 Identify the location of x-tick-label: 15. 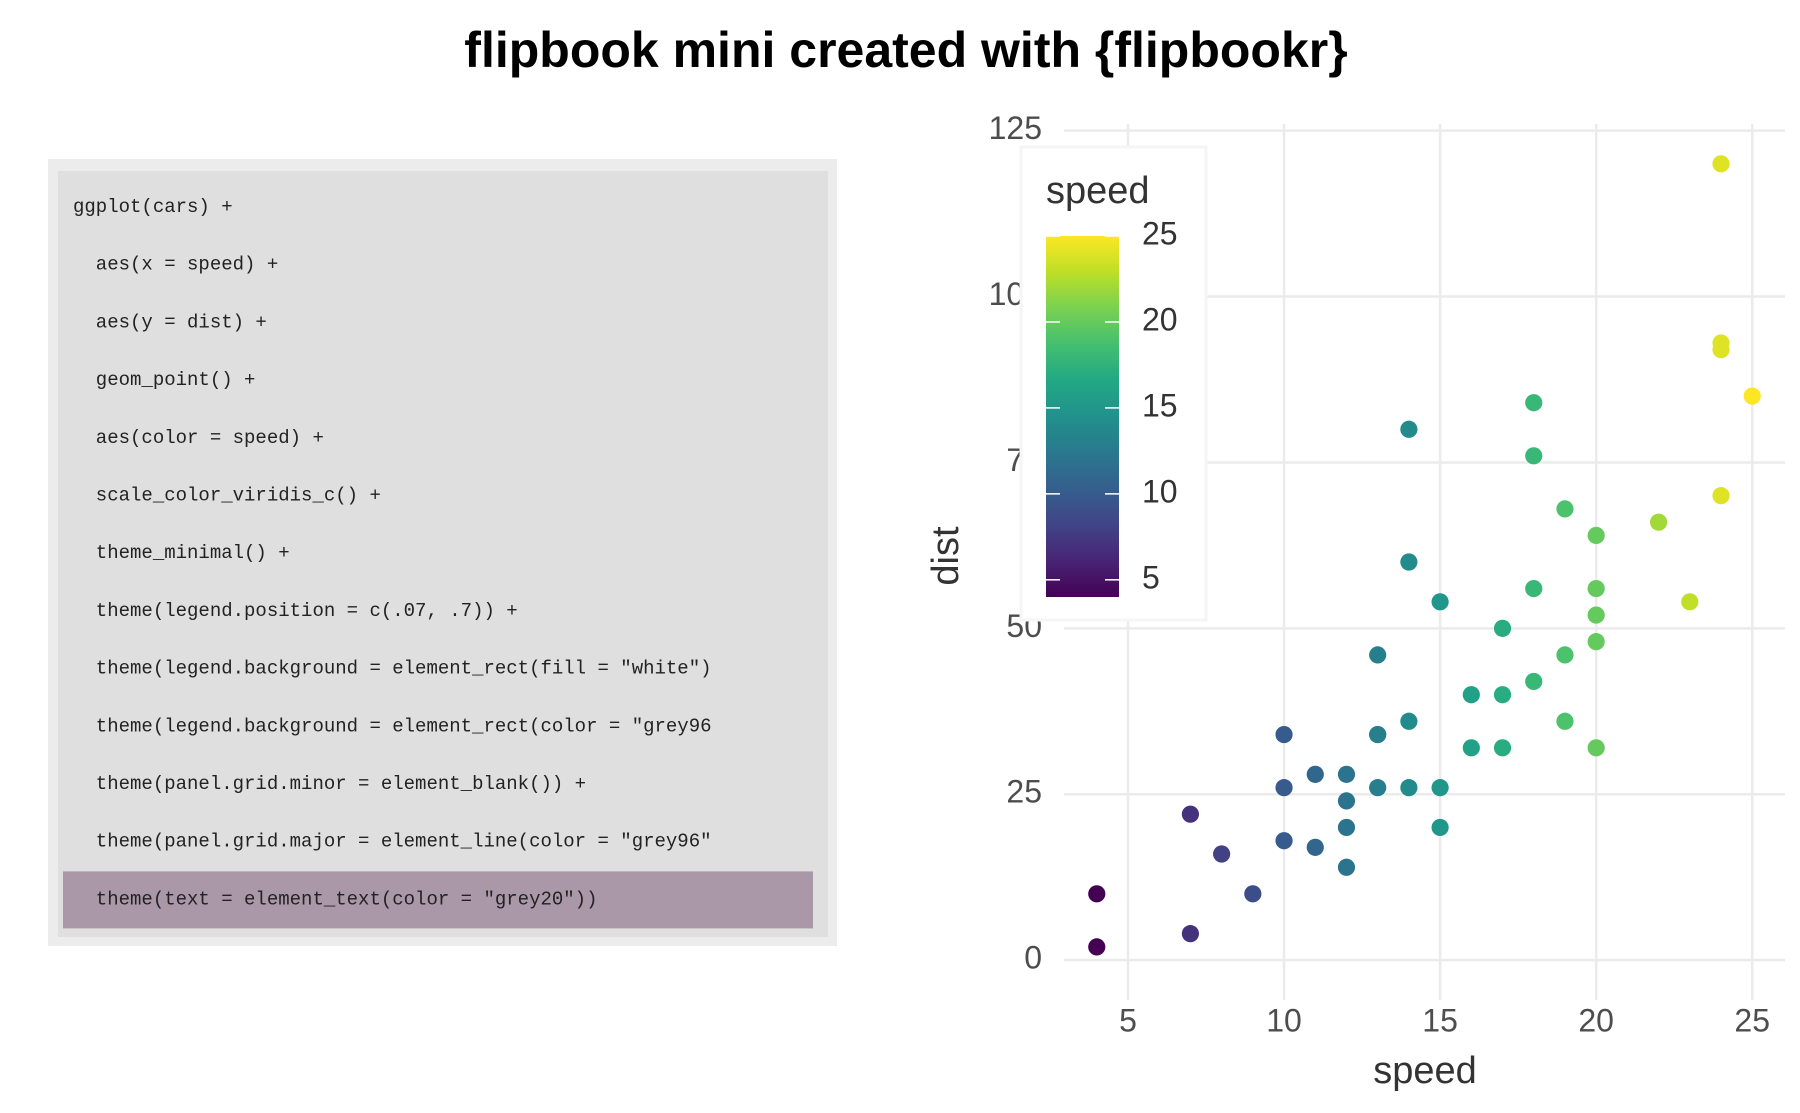
(1440, 1020).